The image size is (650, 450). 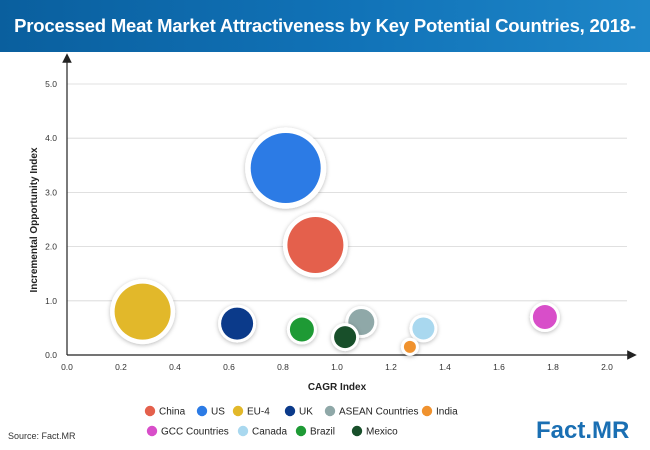 I want to click on legend-label: Brazil, so click(x=322, y=432).